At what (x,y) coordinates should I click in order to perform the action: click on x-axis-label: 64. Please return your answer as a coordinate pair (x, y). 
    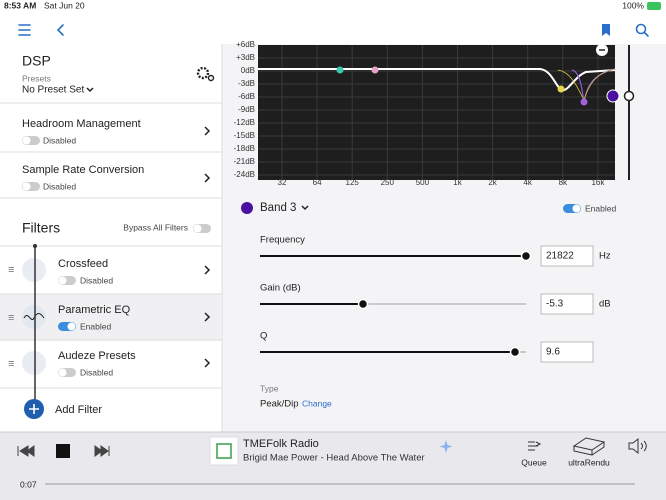
    Looking at the image, I should click on (317, 182).